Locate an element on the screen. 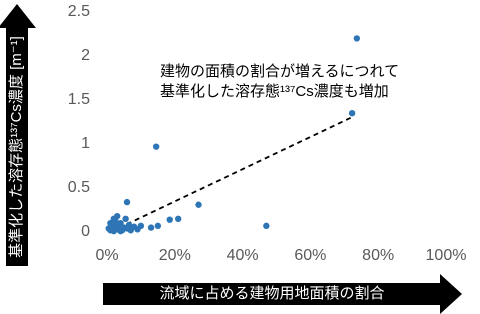 This screenshot has width=480, height=314. x-axis-label: 流域に占める建物用地面積の割合 is located at coordinates (271, 293).